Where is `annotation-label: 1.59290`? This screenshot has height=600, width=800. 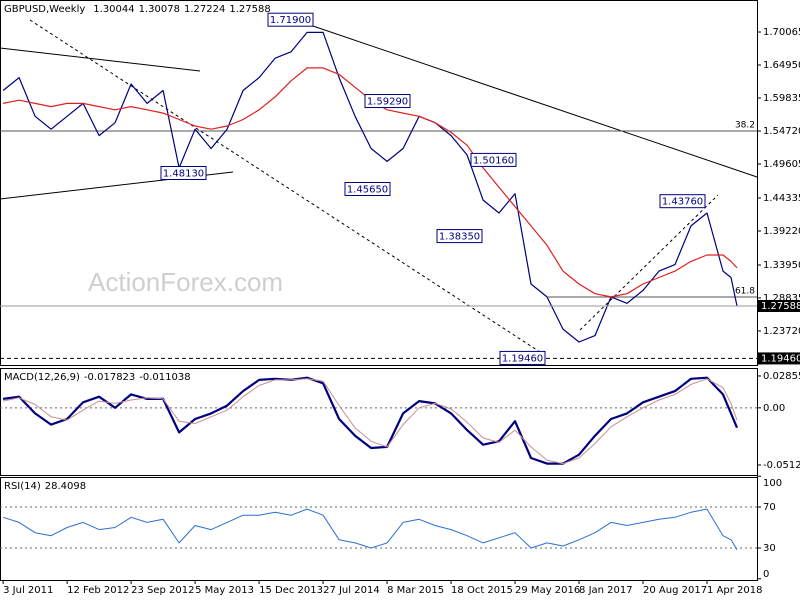 annotation-label: 1.59290 is located at coordinates (387, 102).